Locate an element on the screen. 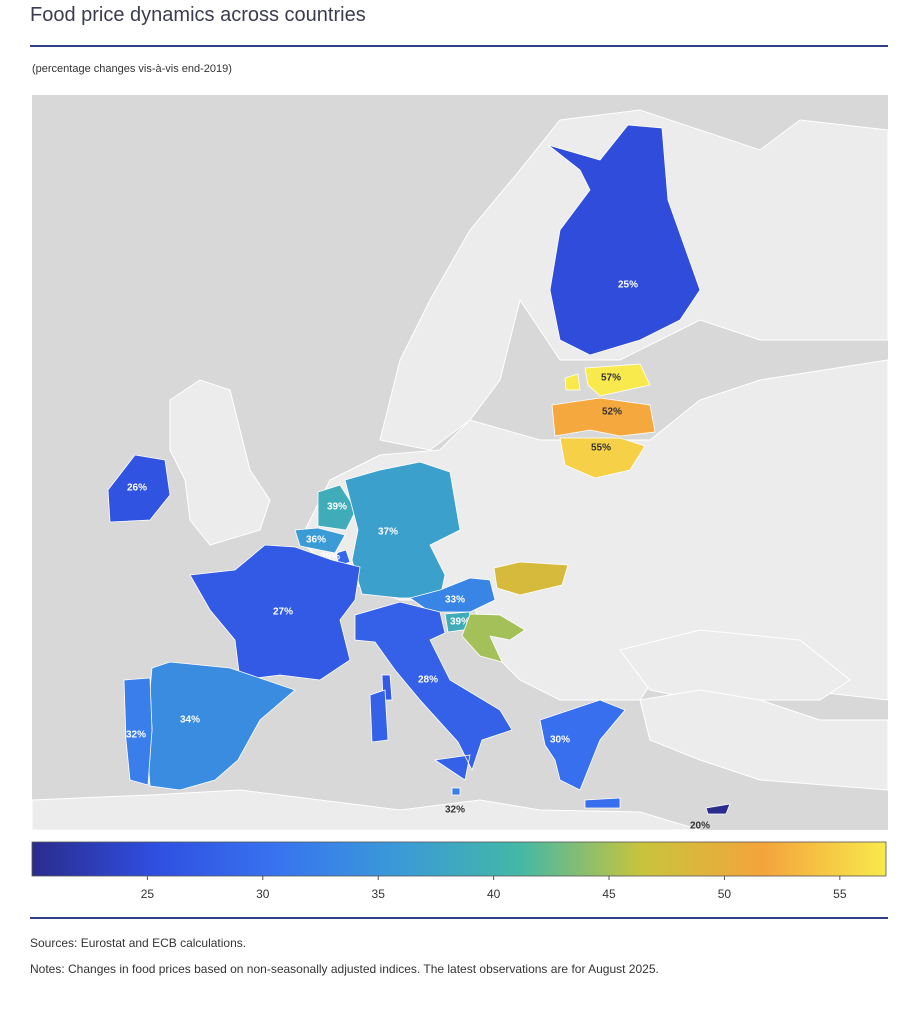 The image size is (909, 1024). value-label: 52% is located at coordinates (612, 412).